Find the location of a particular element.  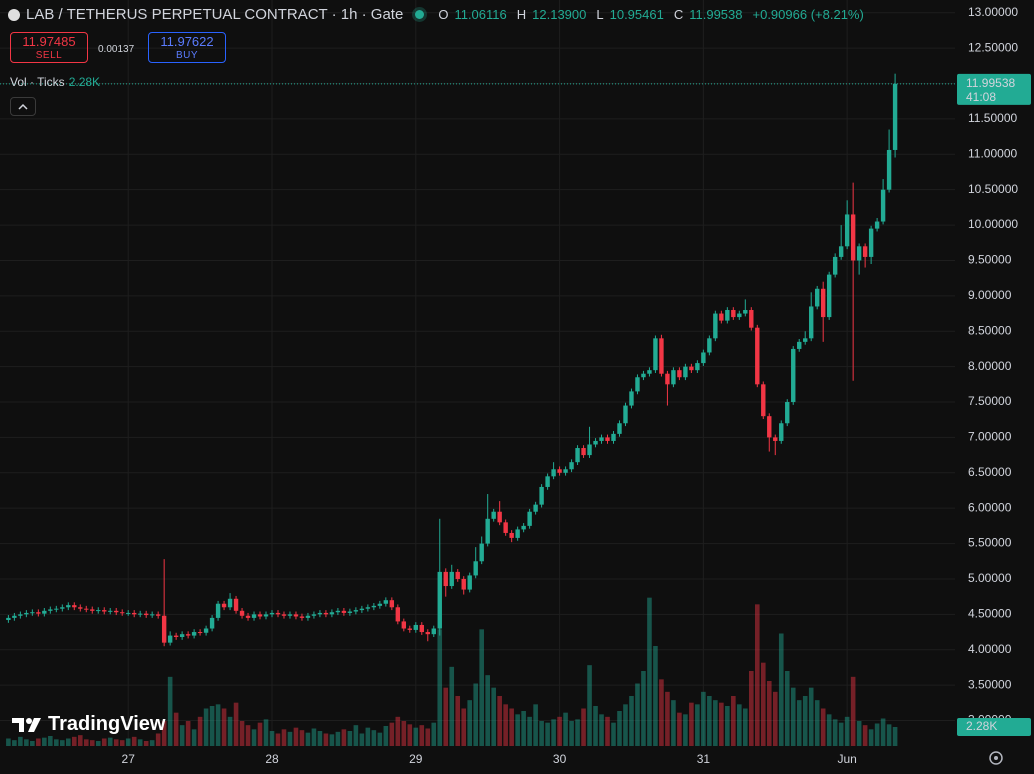

collapse-button is located at coordinates (23, 106).